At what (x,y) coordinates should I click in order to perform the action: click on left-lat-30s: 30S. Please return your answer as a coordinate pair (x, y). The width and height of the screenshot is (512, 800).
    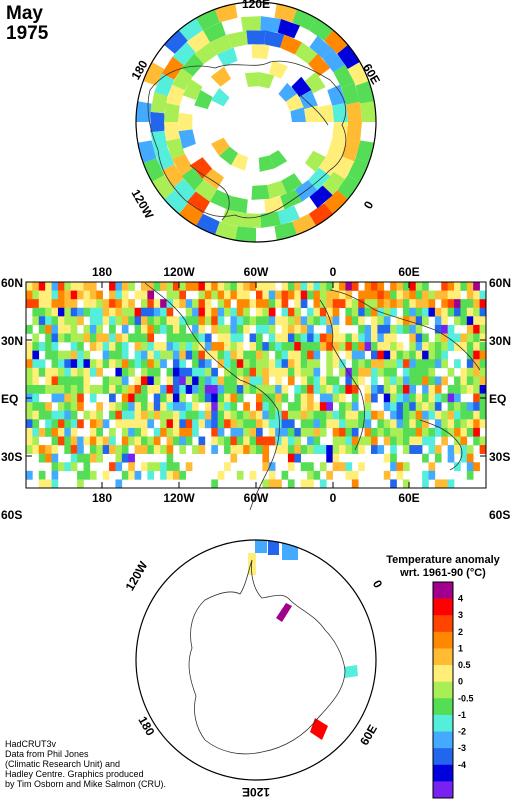
    Looking at the image, I should click on (11, 457).